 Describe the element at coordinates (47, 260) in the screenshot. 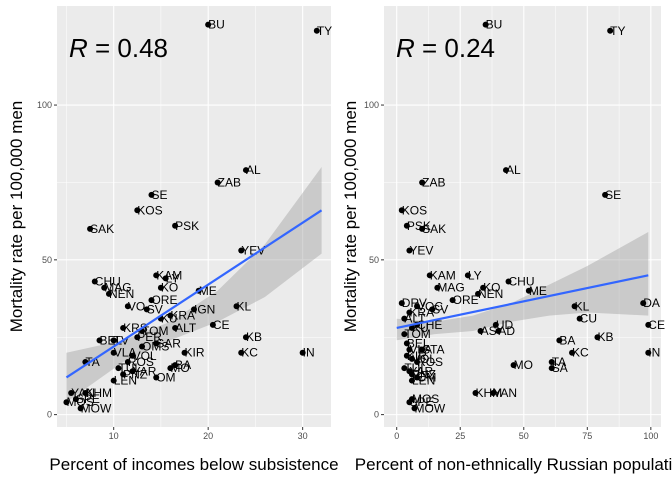

I see `y-tick-label: 50` at that location.